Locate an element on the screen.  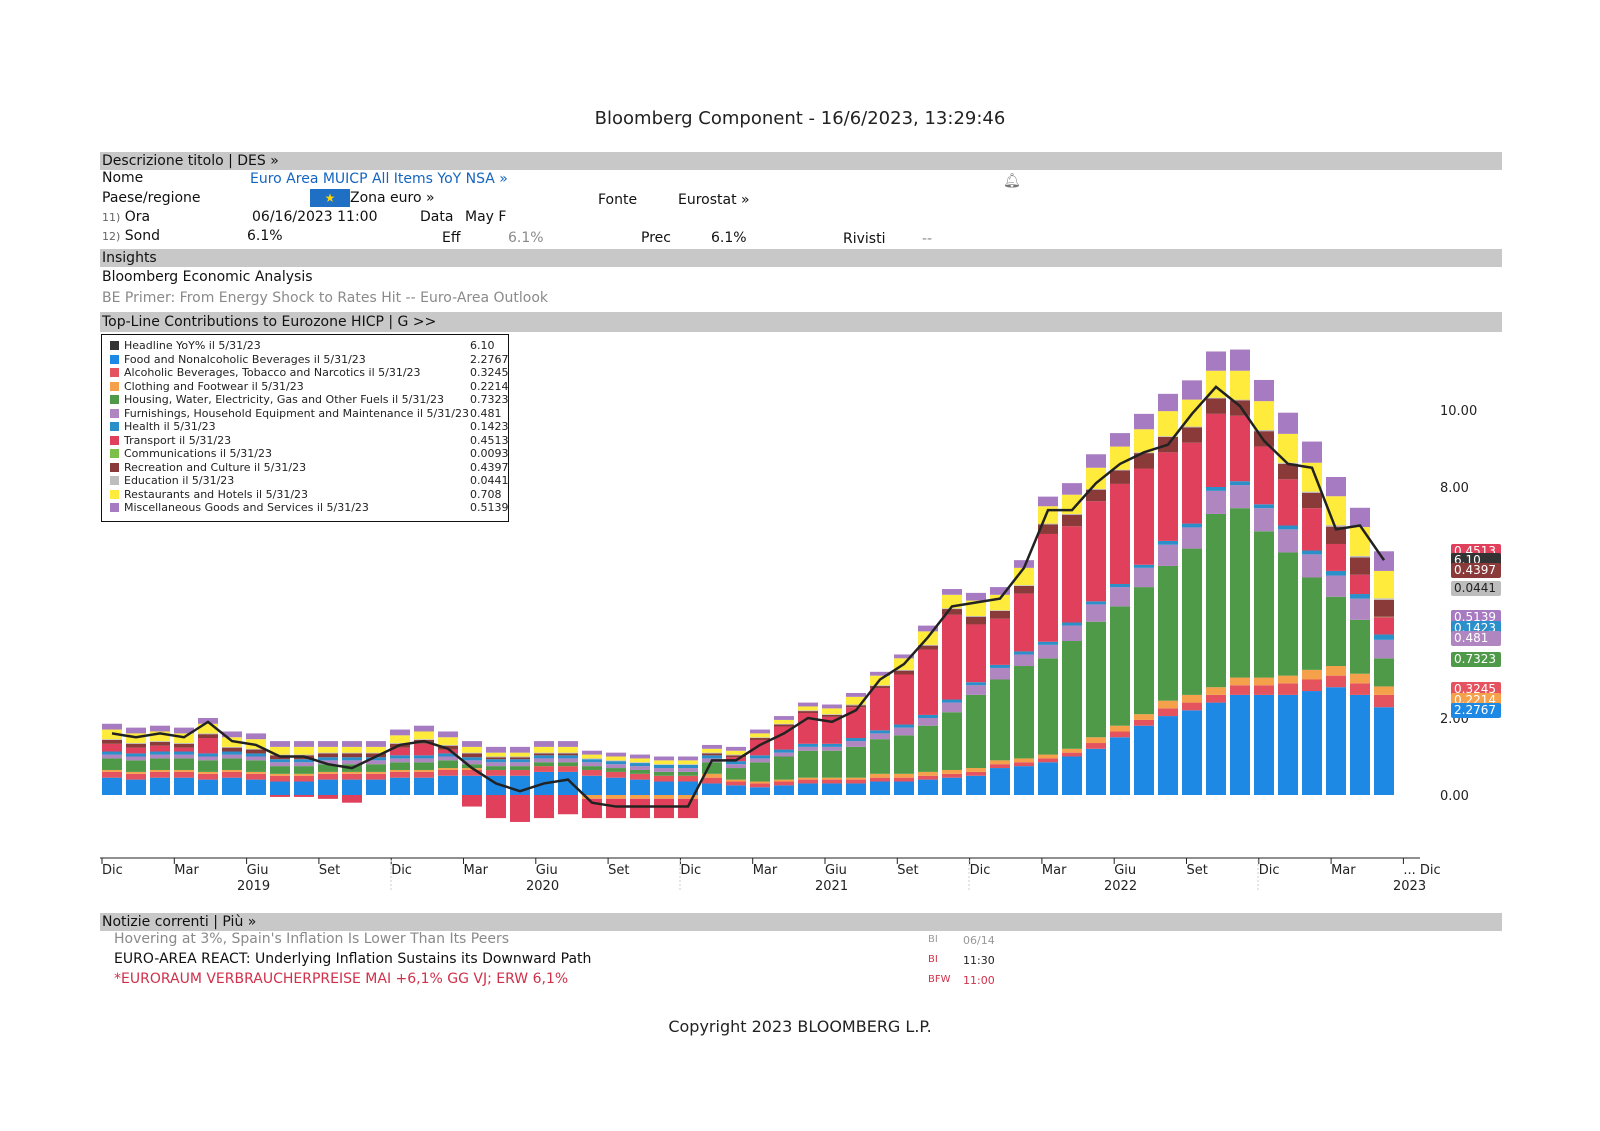
paese-link: Zona euro » is located at coordinates (392, 198).